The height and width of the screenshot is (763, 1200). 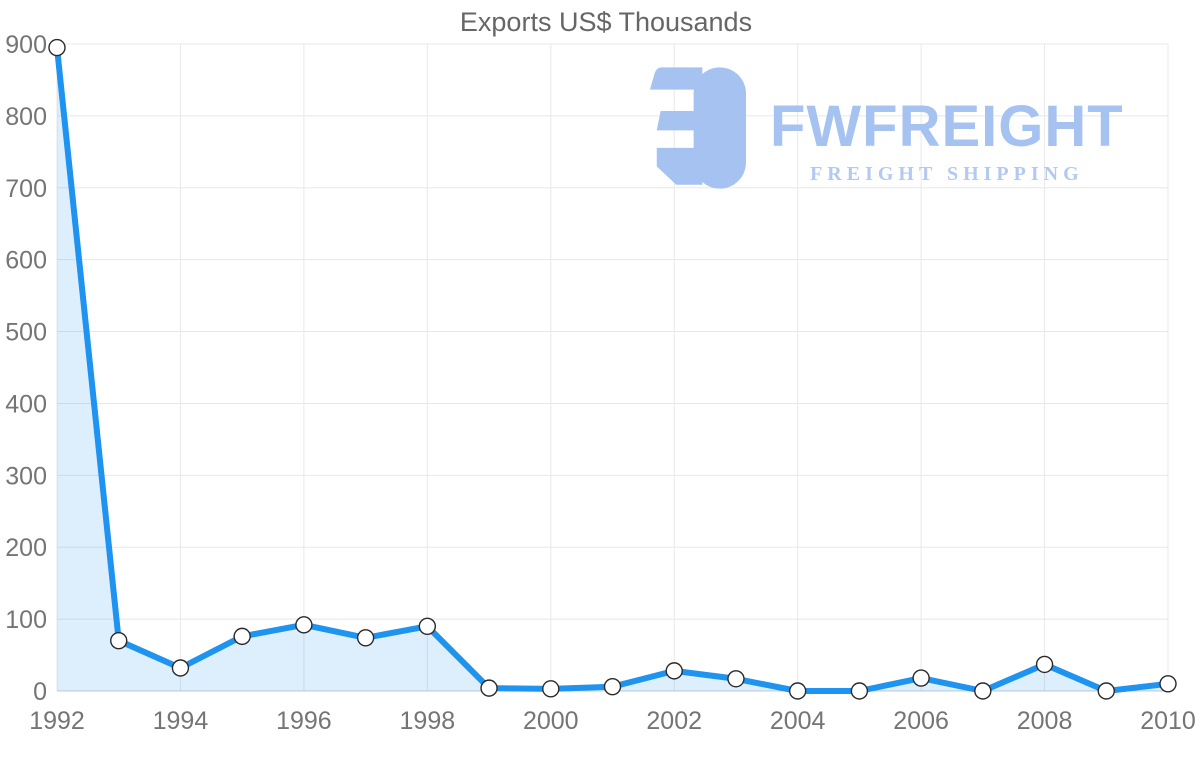 What do you see at coordinates (428, 721) in the screenshot?
I see `x-tick-label: 1998` at bounding box center [428, 721].